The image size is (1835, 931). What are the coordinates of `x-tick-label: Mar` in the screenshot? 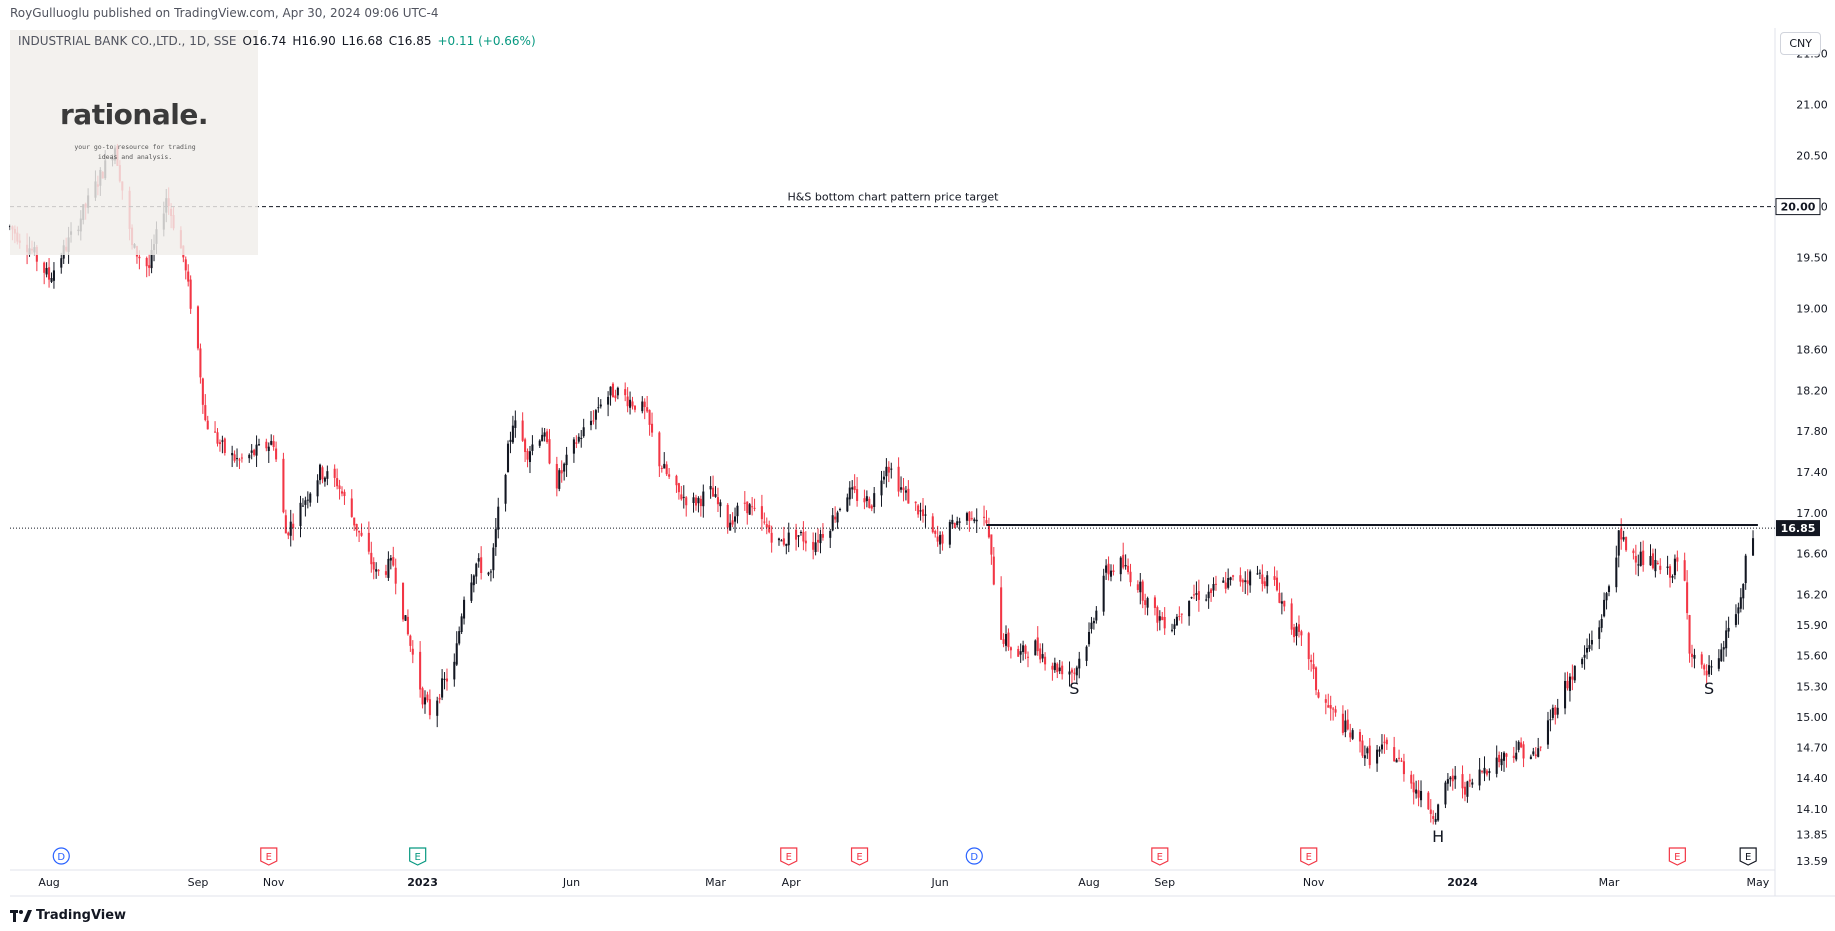 It's located at (1609, 882).